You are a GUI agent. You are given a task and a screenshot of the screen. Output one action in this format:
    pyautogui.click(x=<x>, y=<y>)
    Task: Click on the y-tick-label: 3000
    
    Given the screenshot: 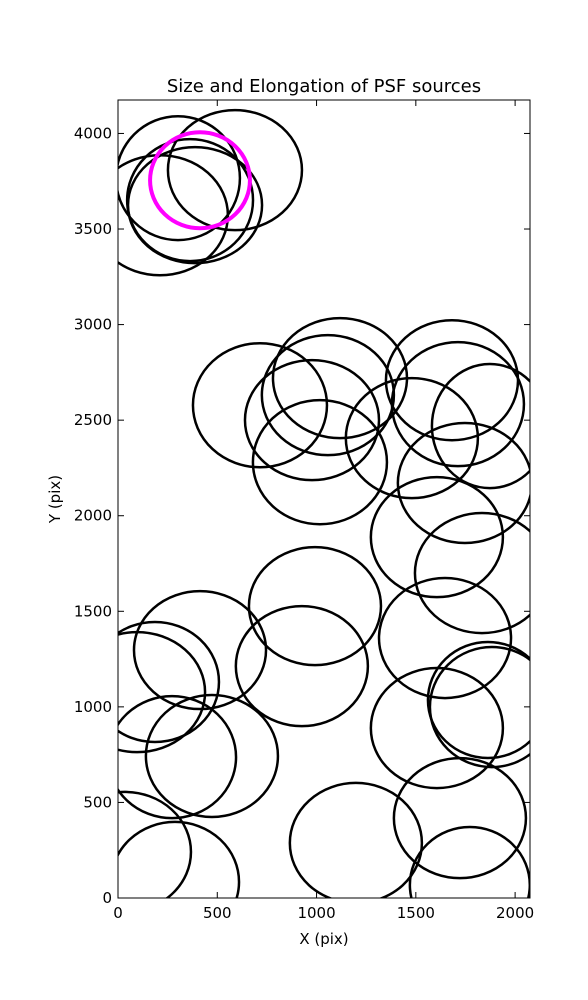 What is the action you would take?
    pyautogui.click(x=93, y=325)
    